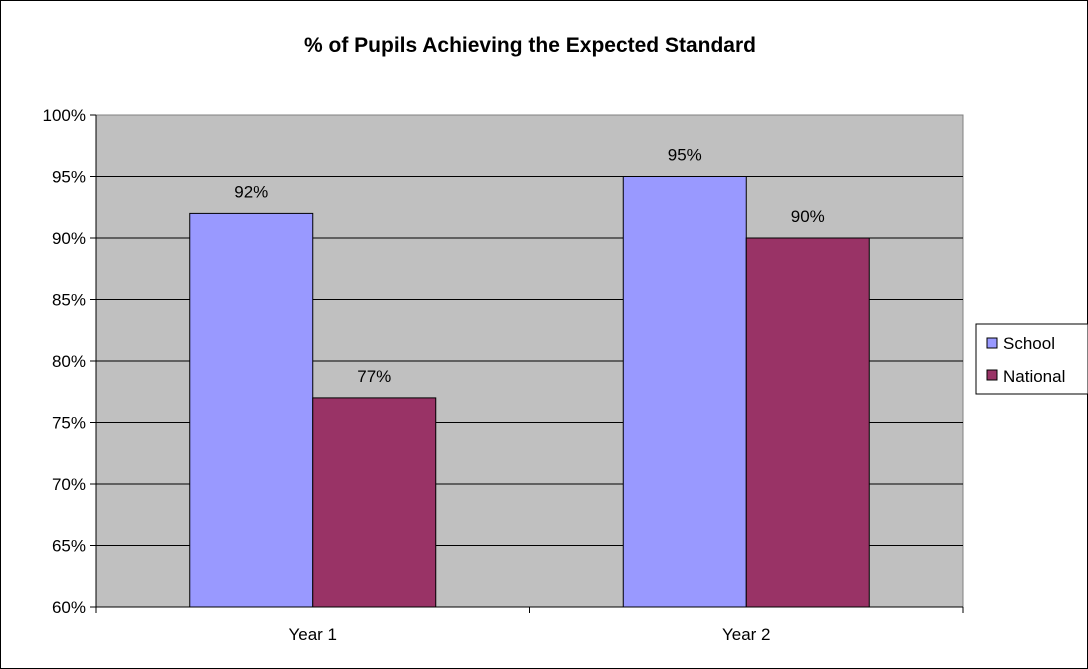  Describe the element at coordinates (312, 634) in the screenshot. I see `x-tick-label: Year 1` at that location.